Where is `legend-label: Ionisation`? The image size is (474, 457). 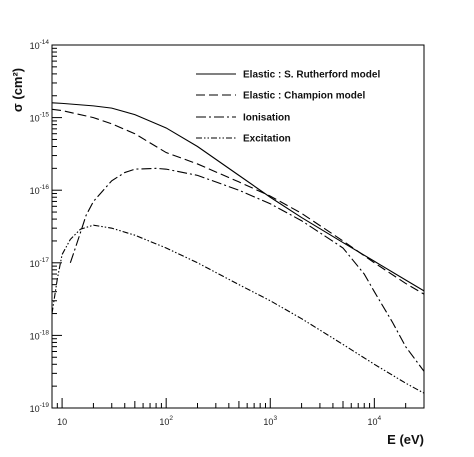 legend-label: Ionisation is located at coordinates (266, 118).